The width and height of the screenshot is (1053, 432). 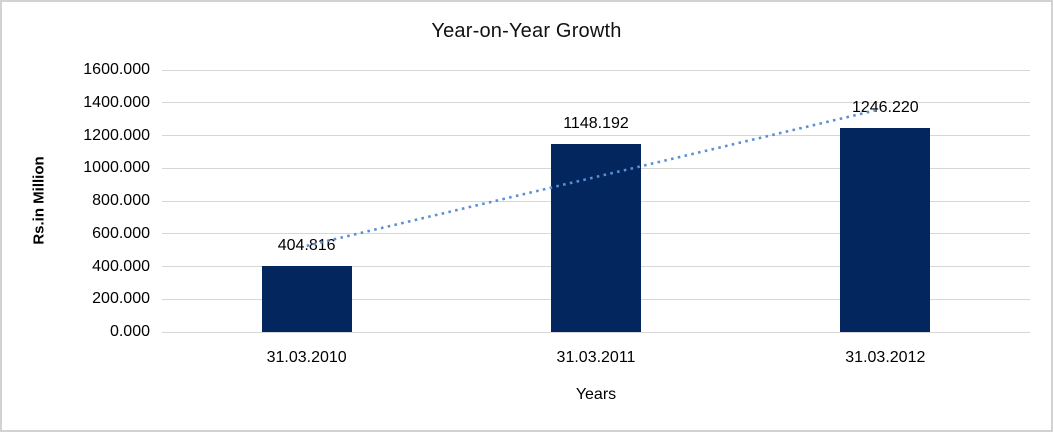 I want to click on chart-title: Year-on-Year Growth, so click(x=526, y=31).